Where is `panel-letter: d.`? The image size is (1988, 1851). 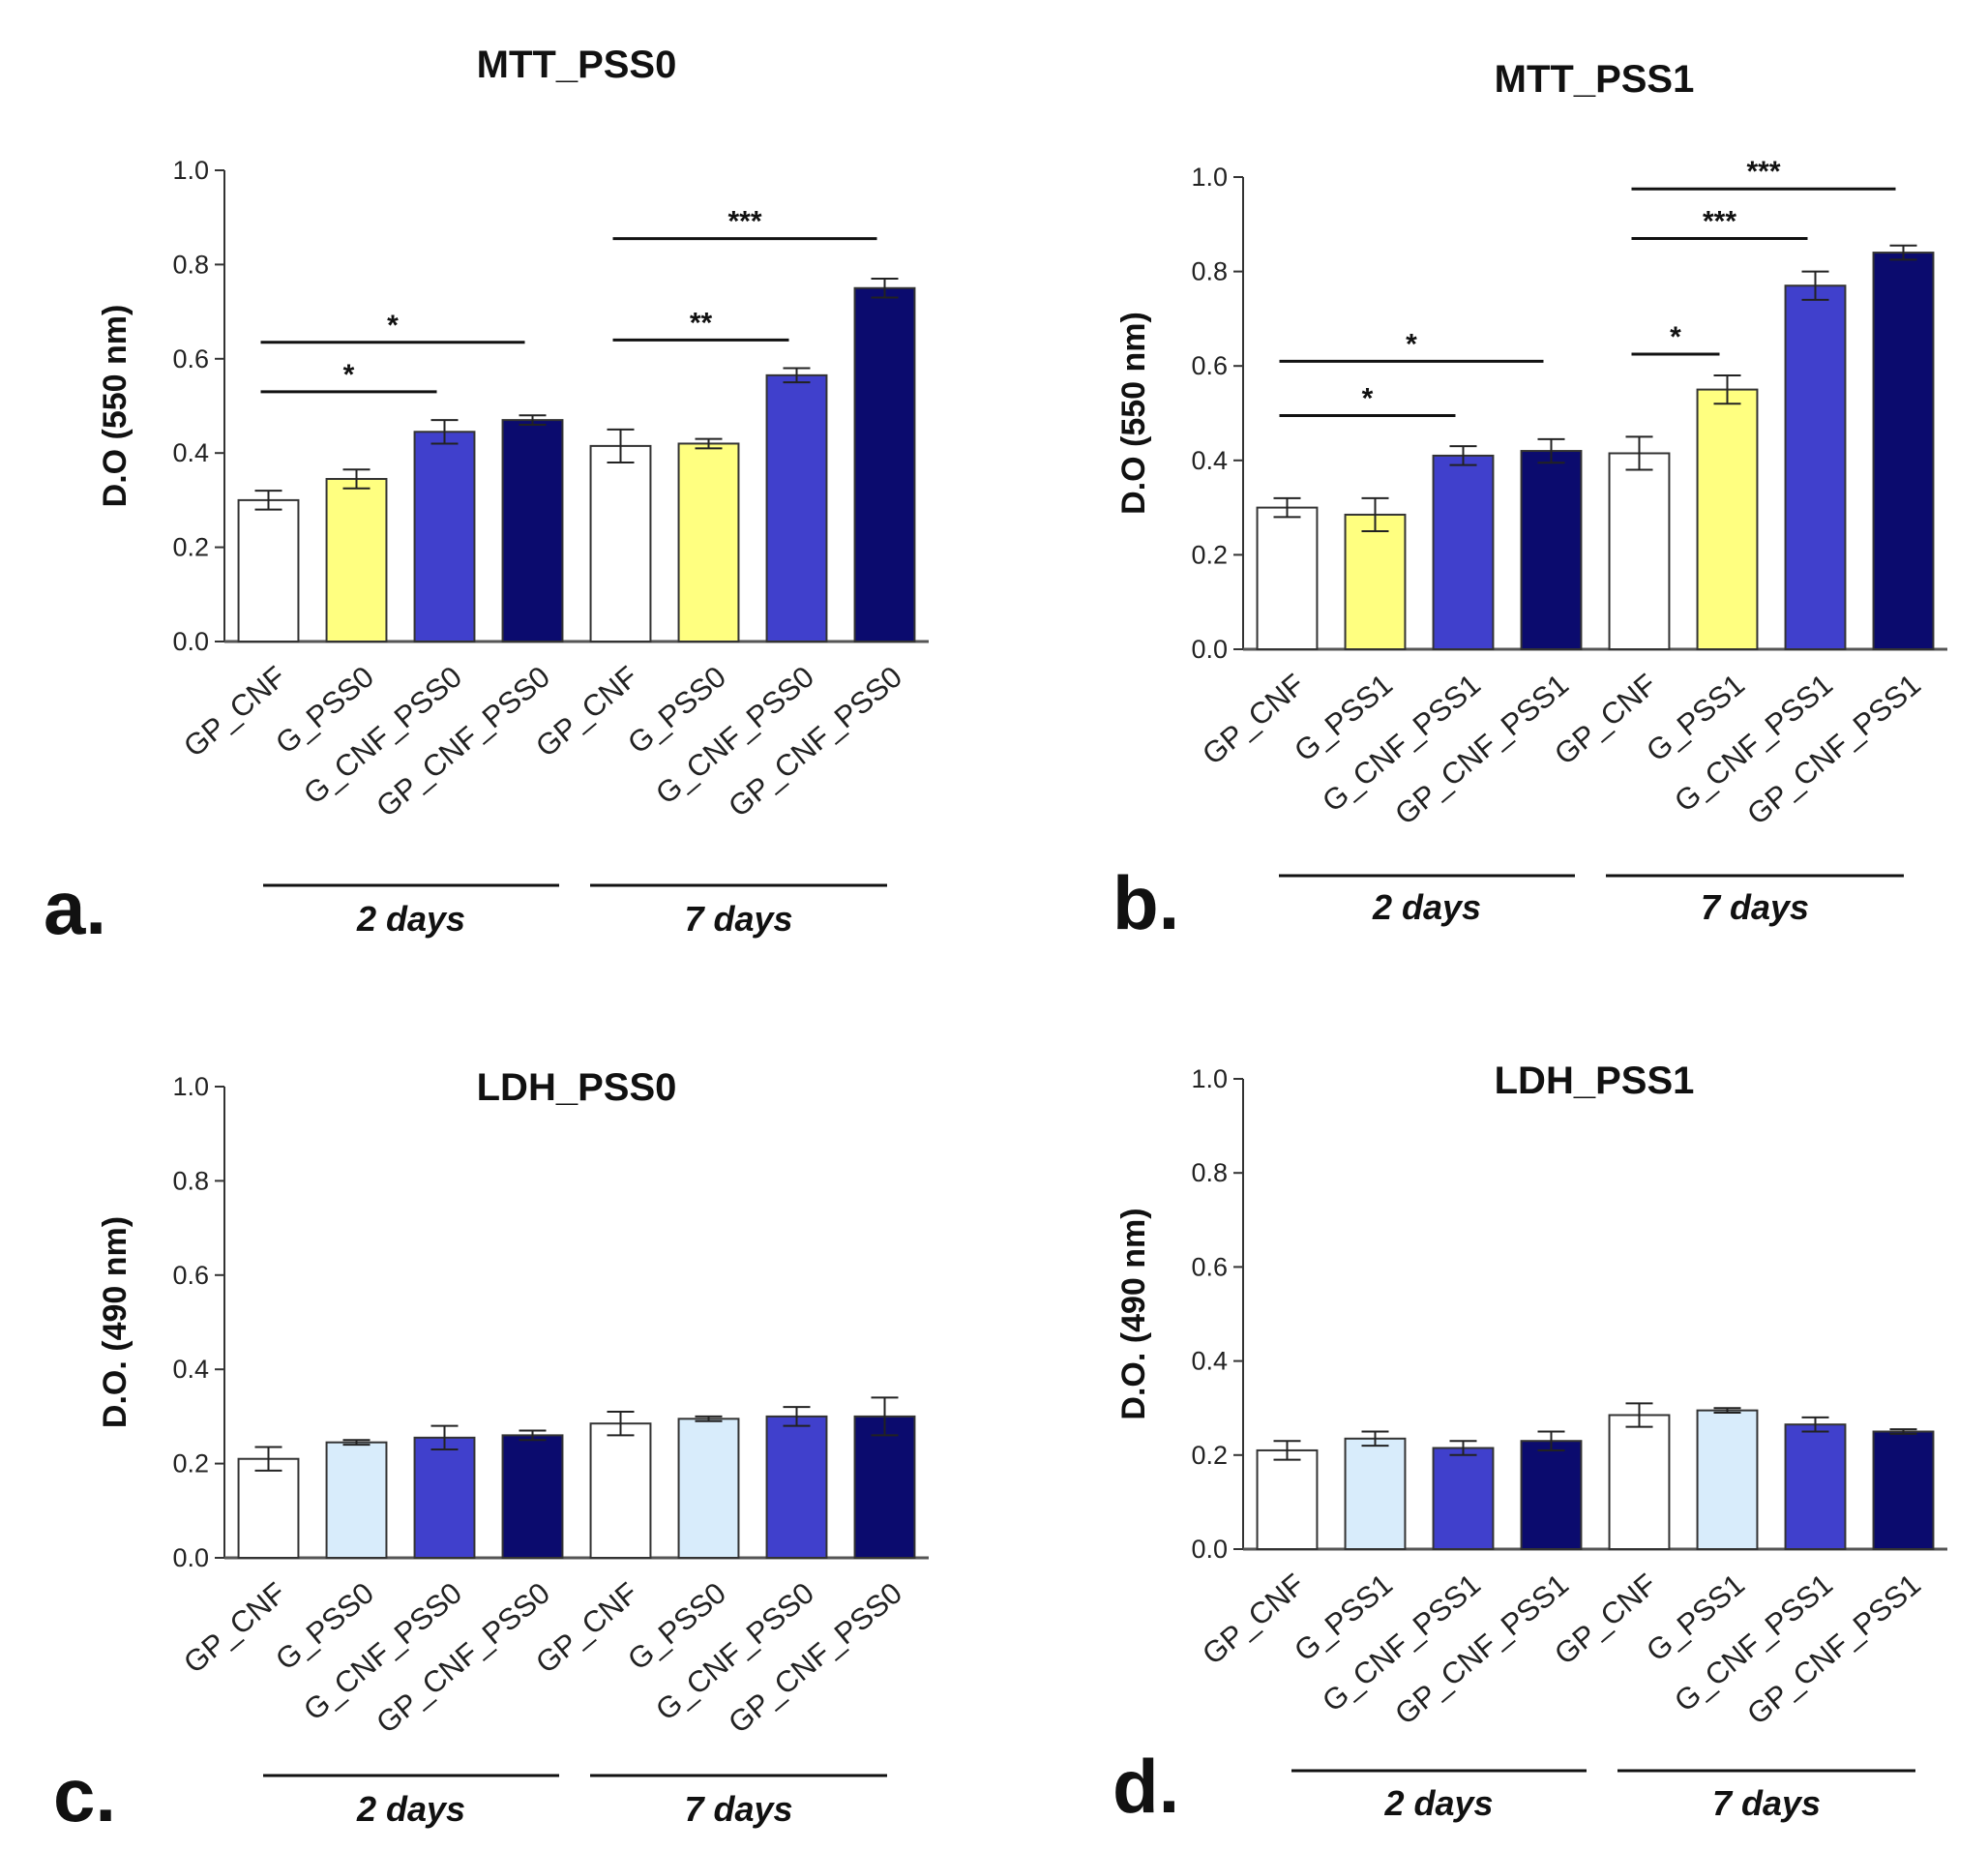 panel-letter: d. is located at coordinates (1146, 1786).